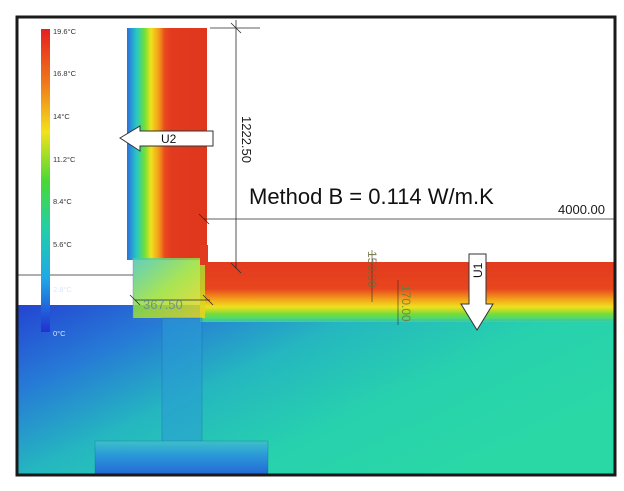  Describe the element at coordinates (182, 380) in the screenshot. I see `foundation-column` at that location.